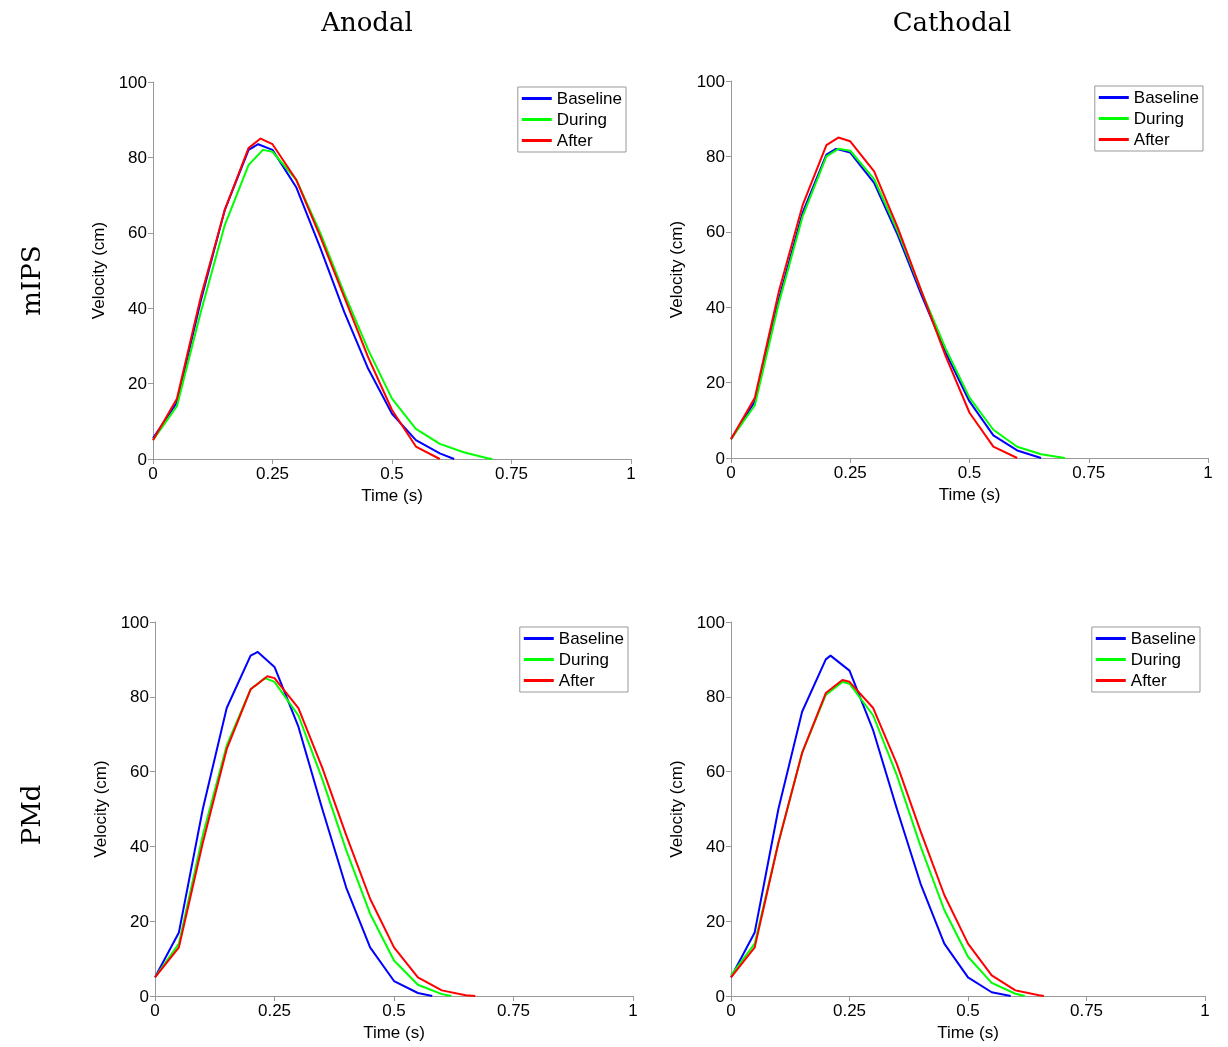  Describe the element at coordinates (31, 815) in the screenshot. I see `text: PMd` at that location.